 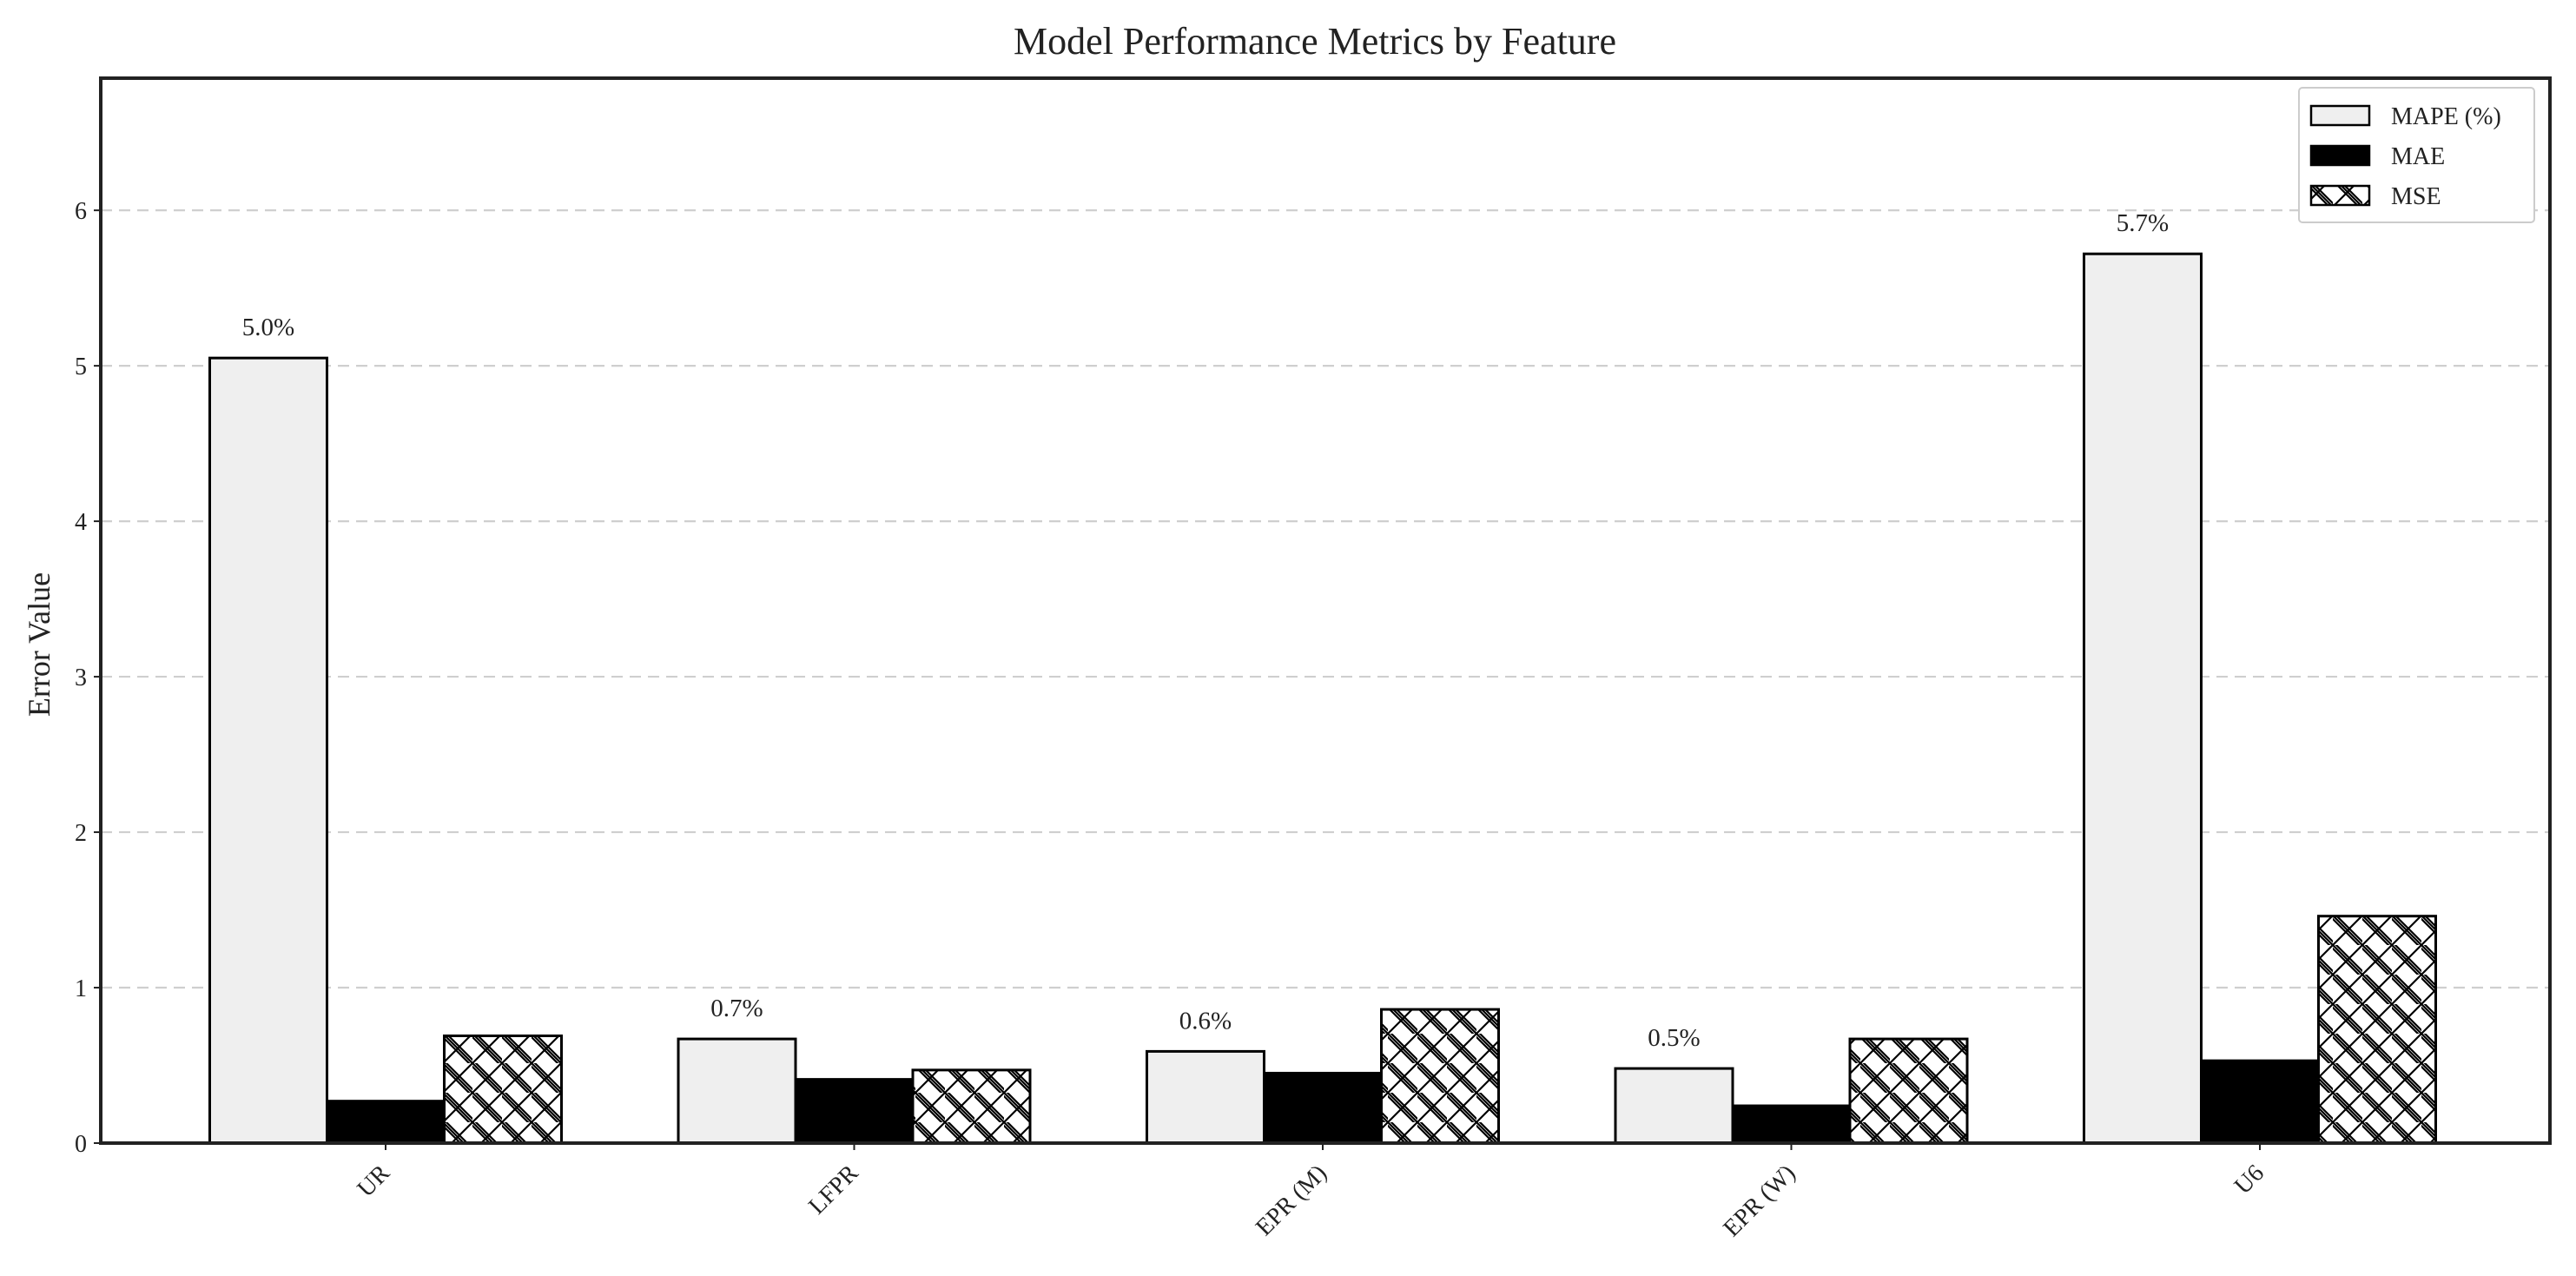 What do you see at coordinates (1315, 41) in the screenshot?
I see `chart-title: Model Performance Metrics by Feature` at bounding box center [1315, 41].